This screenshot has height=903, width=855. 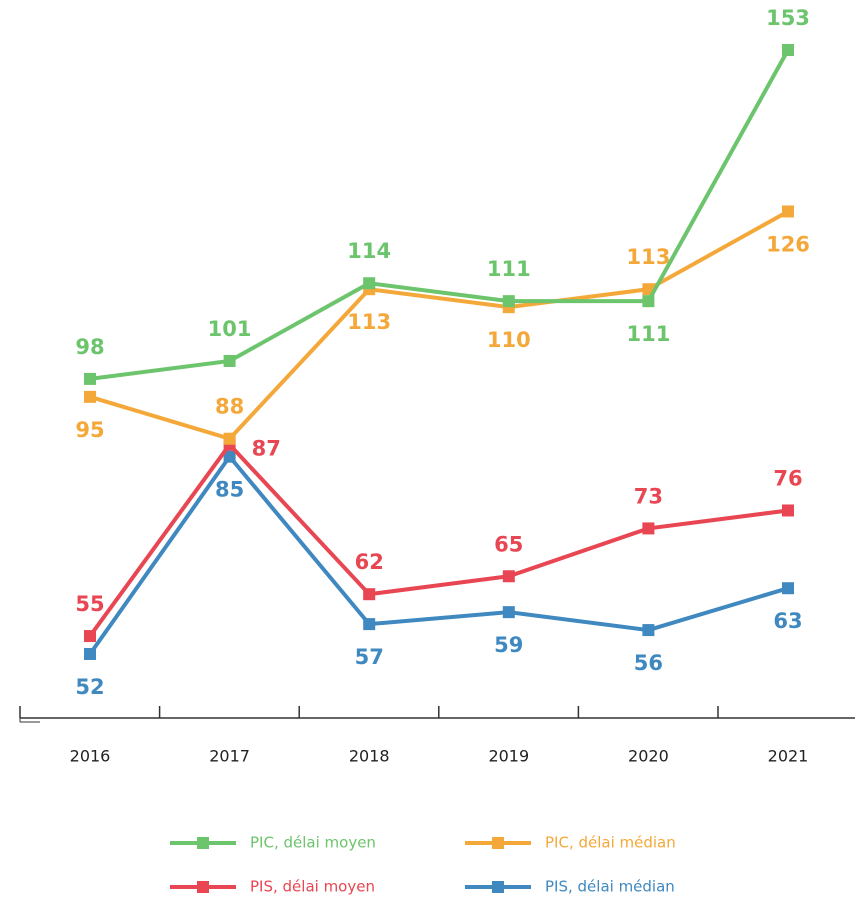 What do you see at coordinates (648, 496) in the screenshot?
I see `value-label: 73` at bounding box center [648, 496].